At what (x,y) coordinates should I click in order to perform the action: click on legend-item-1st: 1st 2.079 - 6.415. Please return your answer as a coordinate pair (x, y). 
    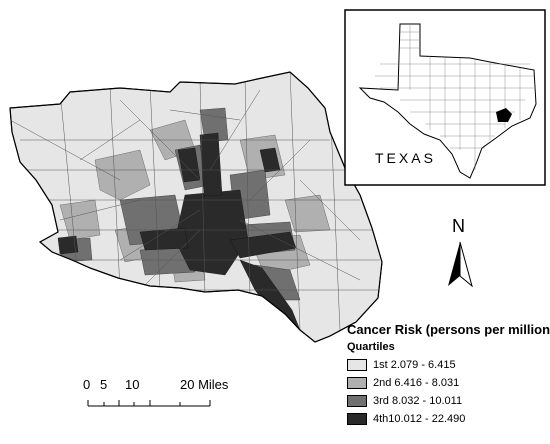
    Looking at the image, I should click on (401, 365).